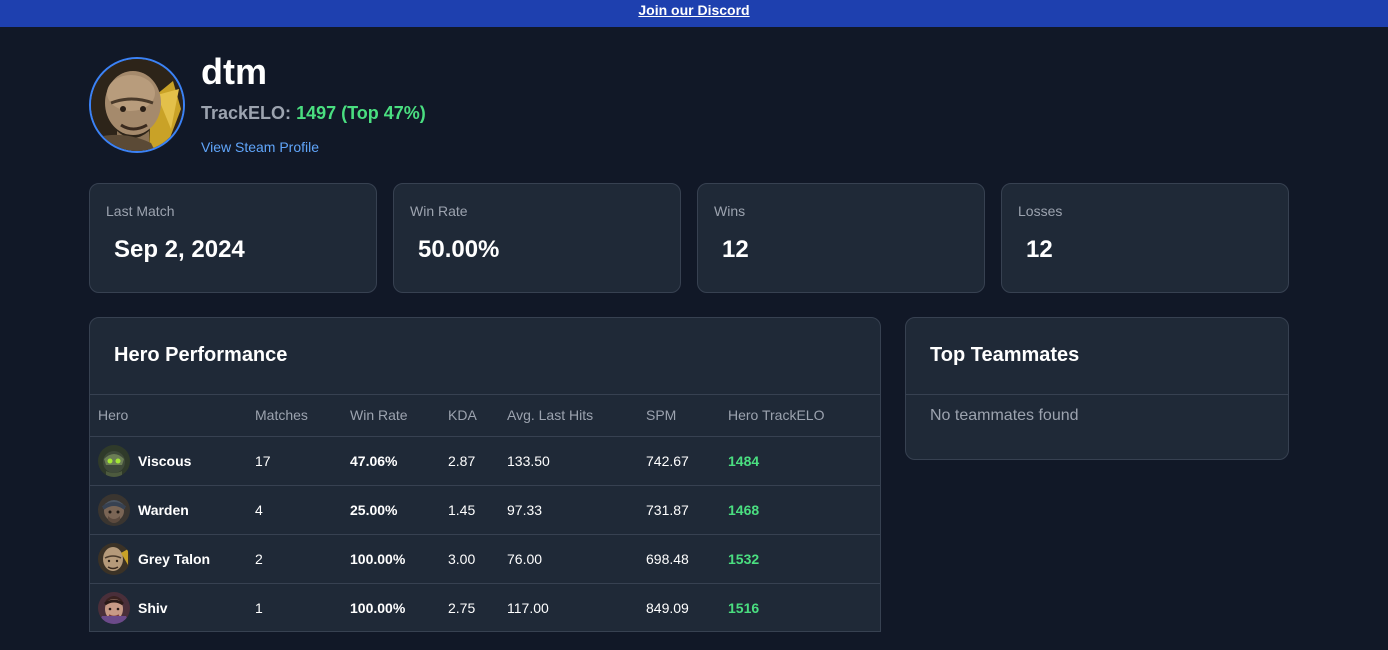  I want to click on stat-label: Win Rate, so click(439, 211).